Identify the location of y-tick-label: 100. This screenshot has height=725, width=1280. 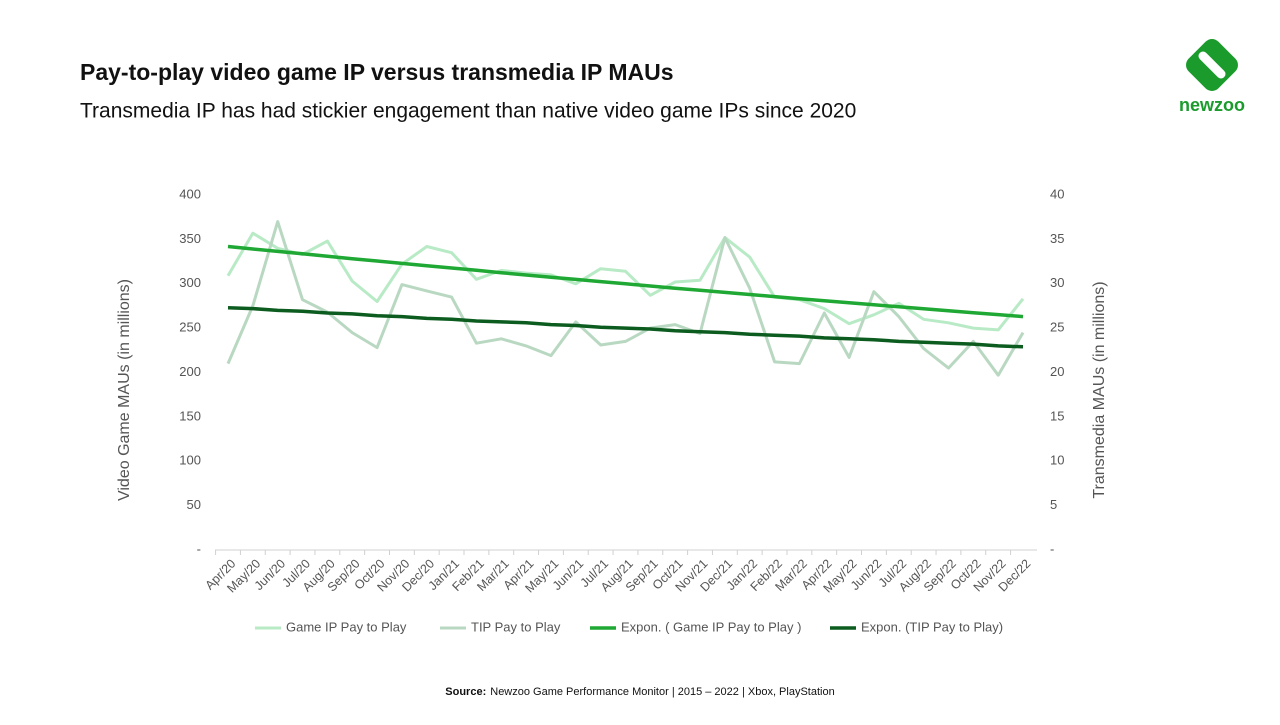
(190, 460).